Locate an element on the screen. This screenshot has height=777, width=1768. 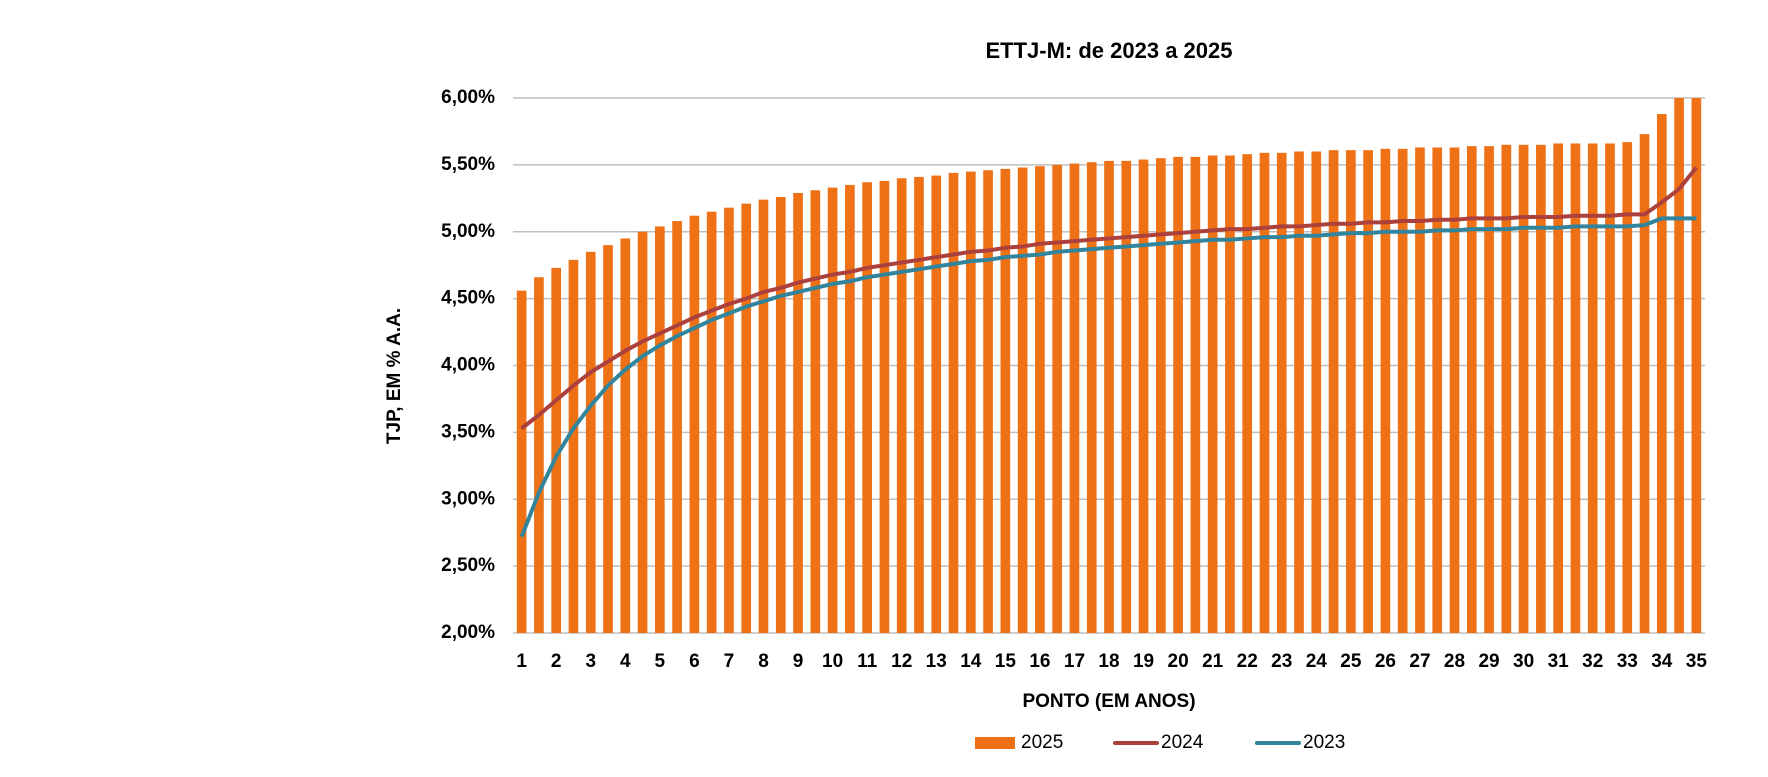
x-tick-label: 24 is located at coordinates (1317, 661).